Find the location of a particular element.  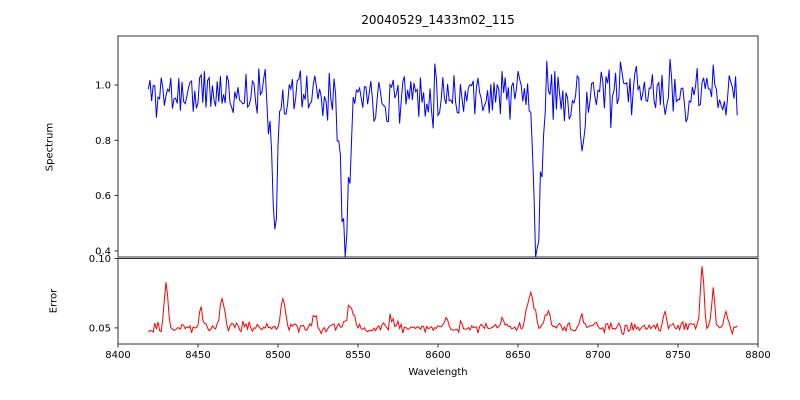

svg-text: 8650 is located at coordinates (517, 355).